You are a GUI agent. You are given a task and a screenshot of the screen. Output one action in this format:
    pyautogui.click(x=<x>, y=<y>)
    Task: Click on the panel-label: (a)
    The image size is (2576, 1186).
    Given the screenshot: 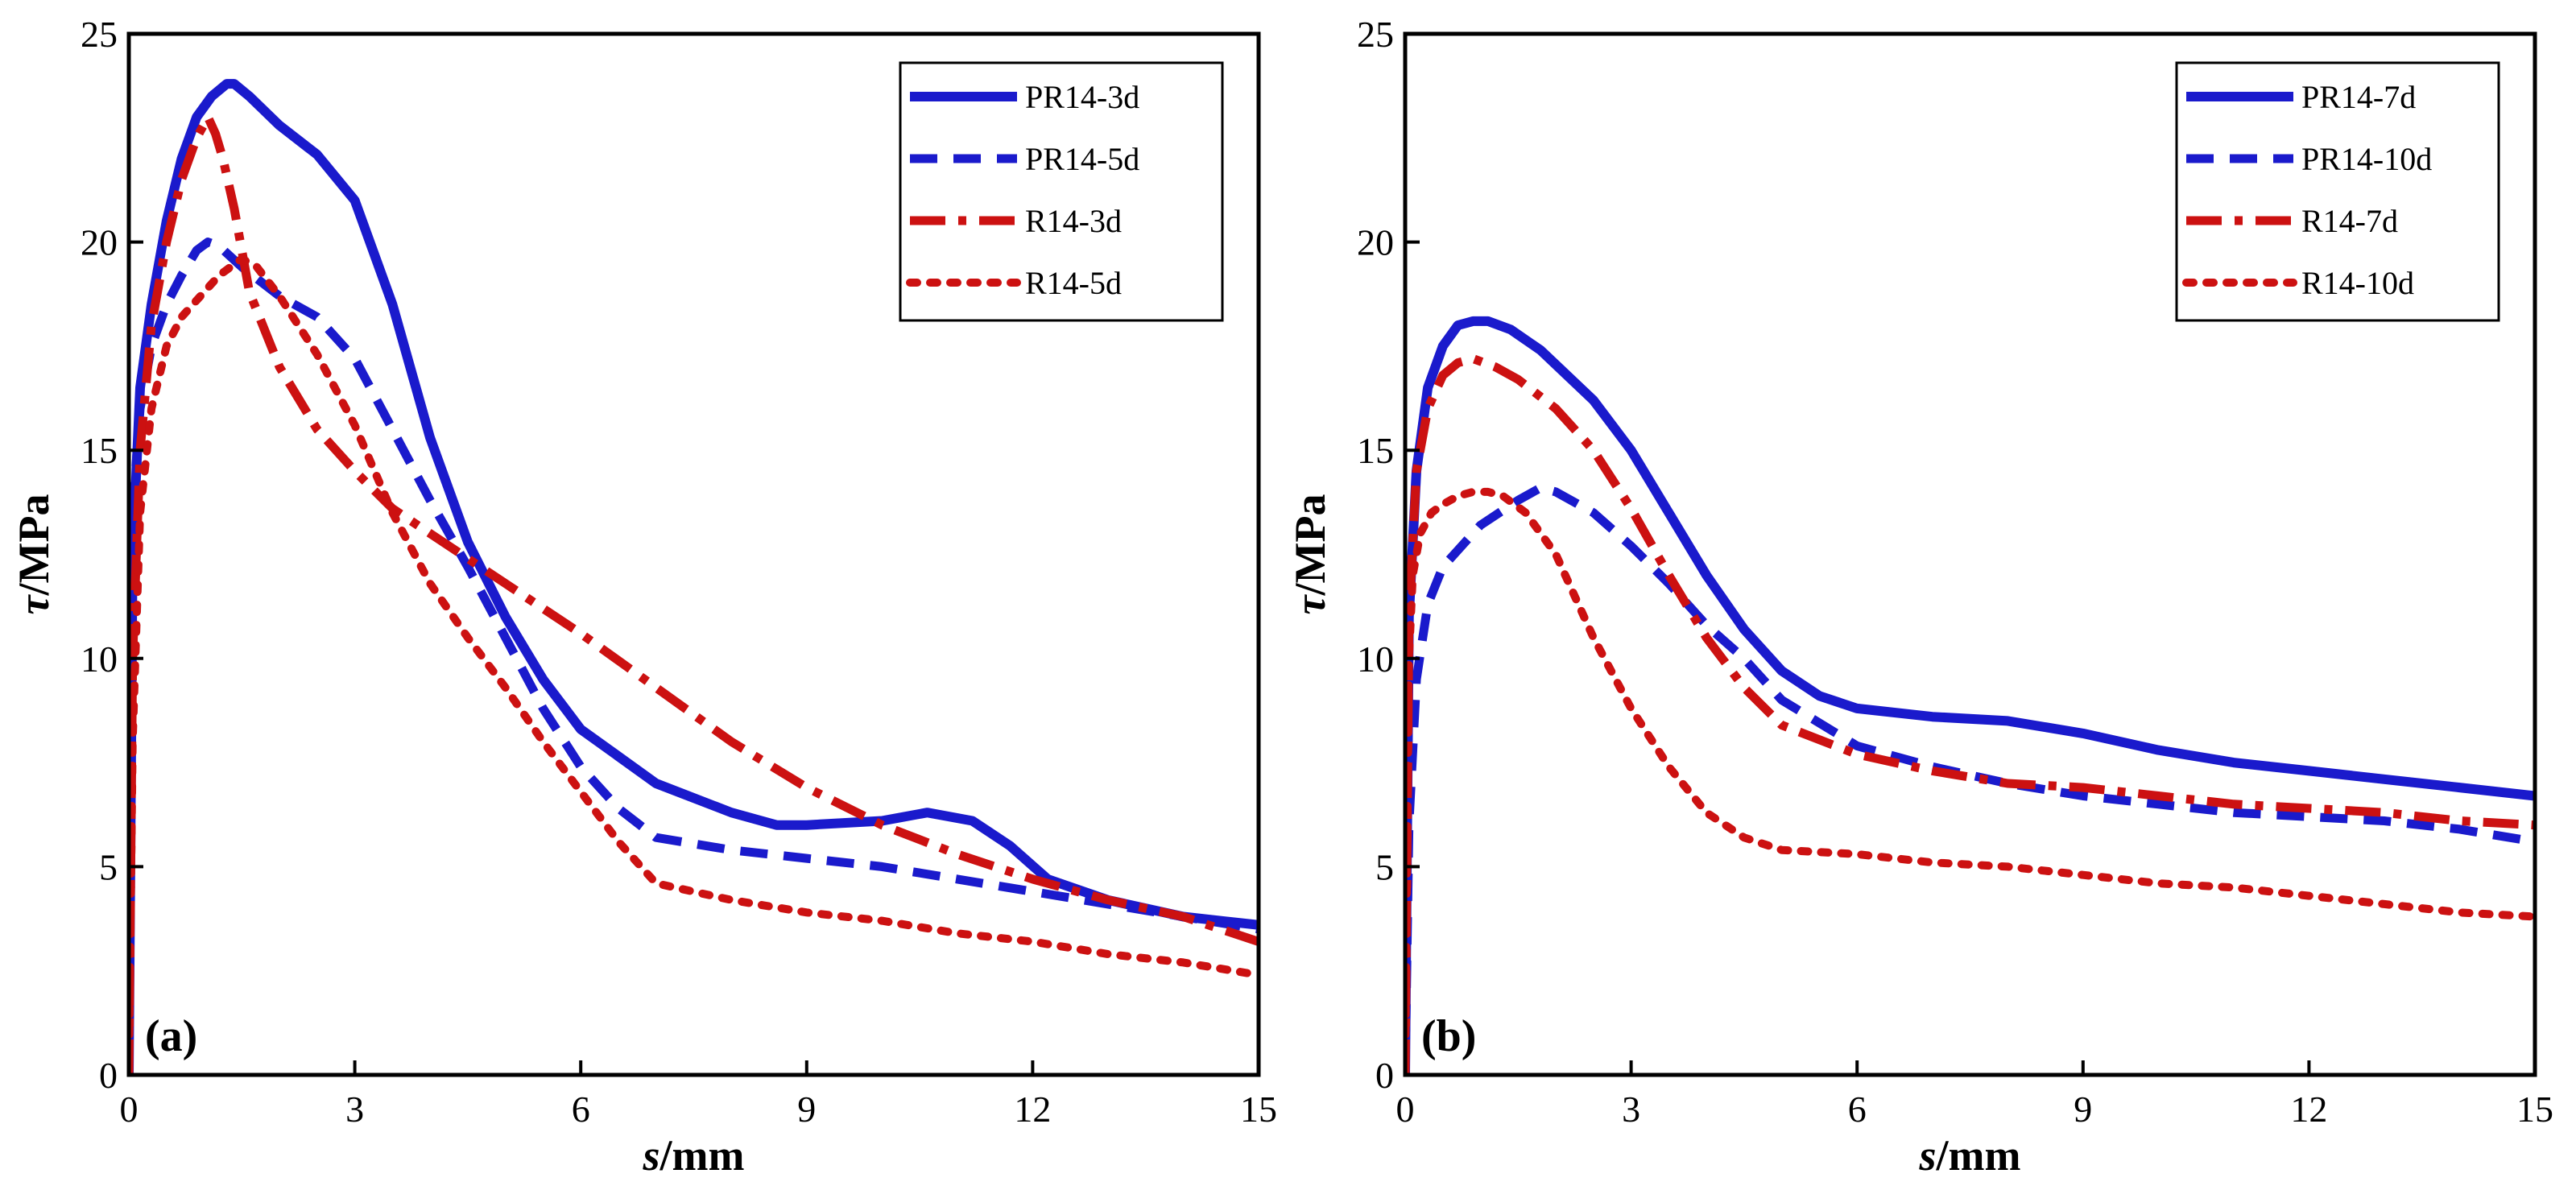 What is the action you would take?
    pyautogui.click(x=171, y=1036)
    